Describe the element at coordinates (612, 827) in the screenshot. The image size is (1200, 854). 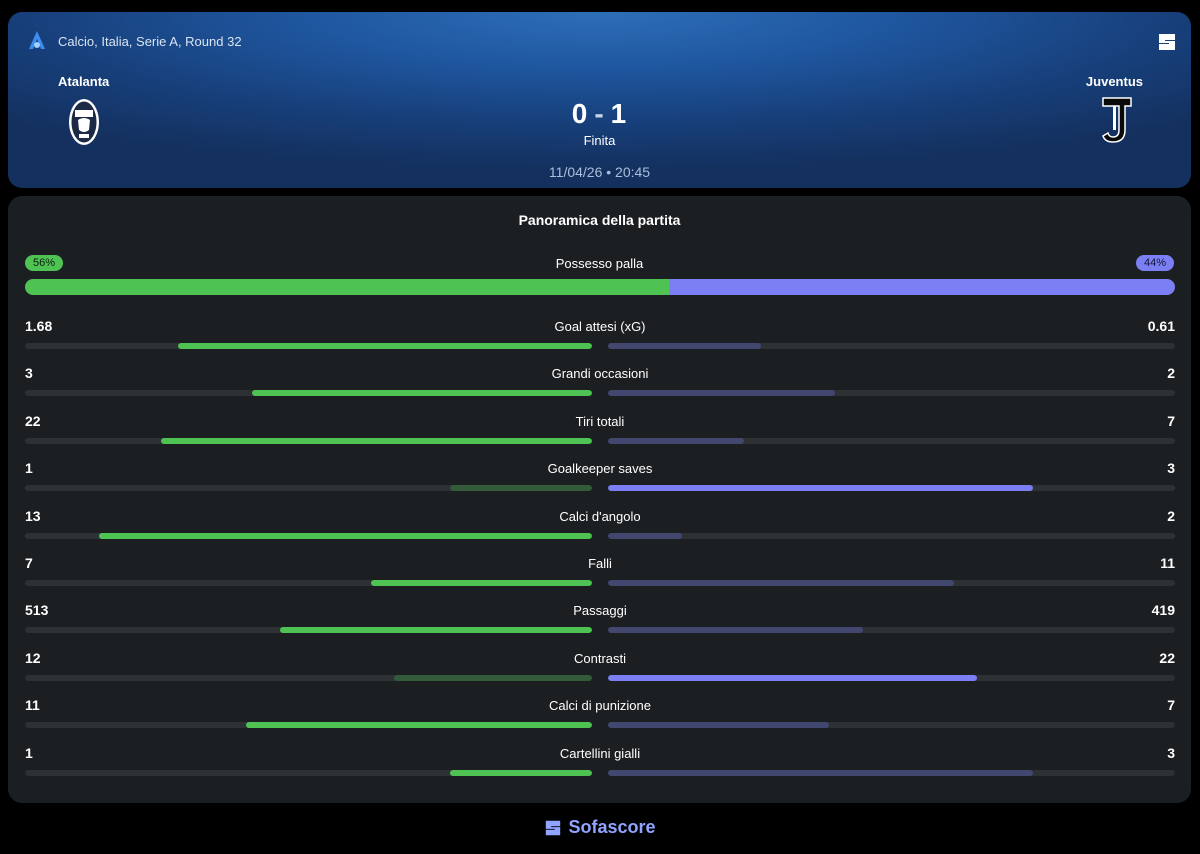
I see `brand-name: Sofascore` at that location.